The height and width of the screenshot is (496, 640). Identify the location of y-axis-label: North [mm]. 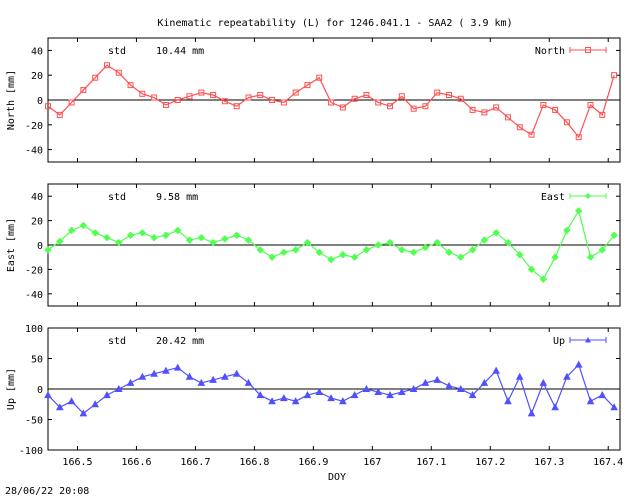
(11, 100).